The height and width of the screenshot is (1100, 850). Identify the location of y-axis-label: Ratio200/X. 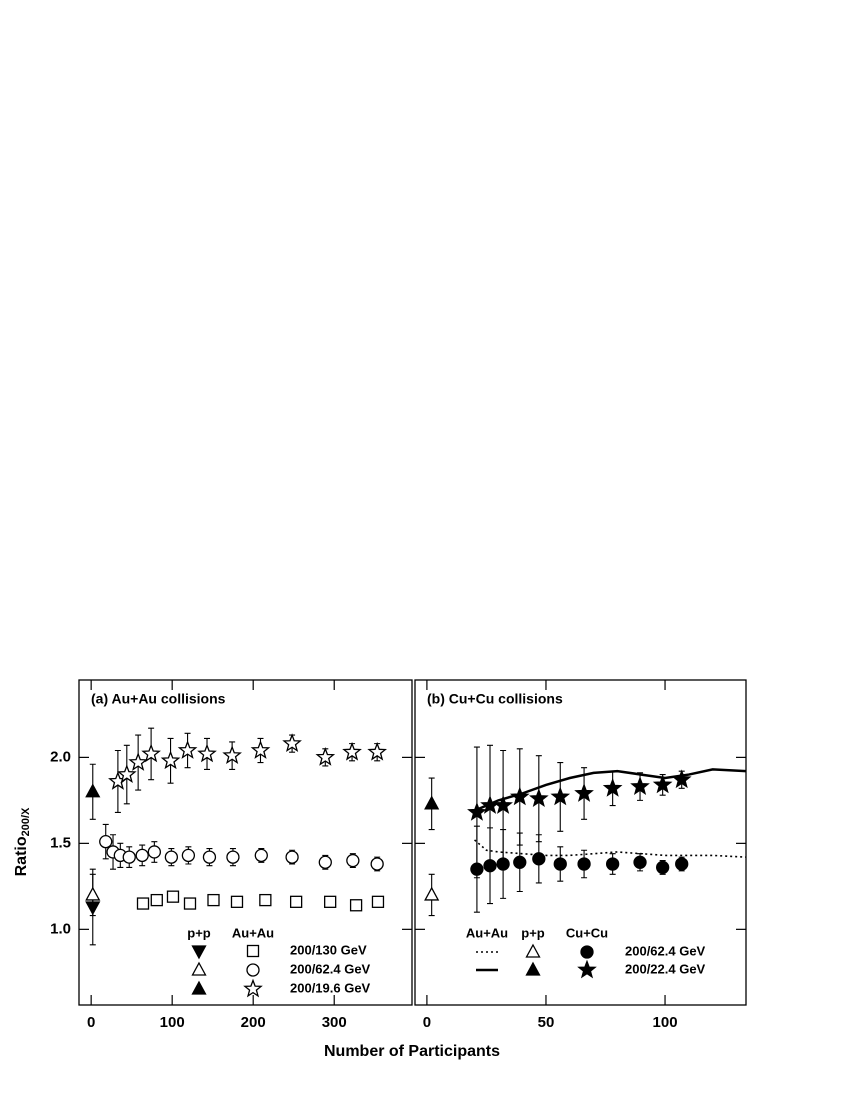
(22, 841).